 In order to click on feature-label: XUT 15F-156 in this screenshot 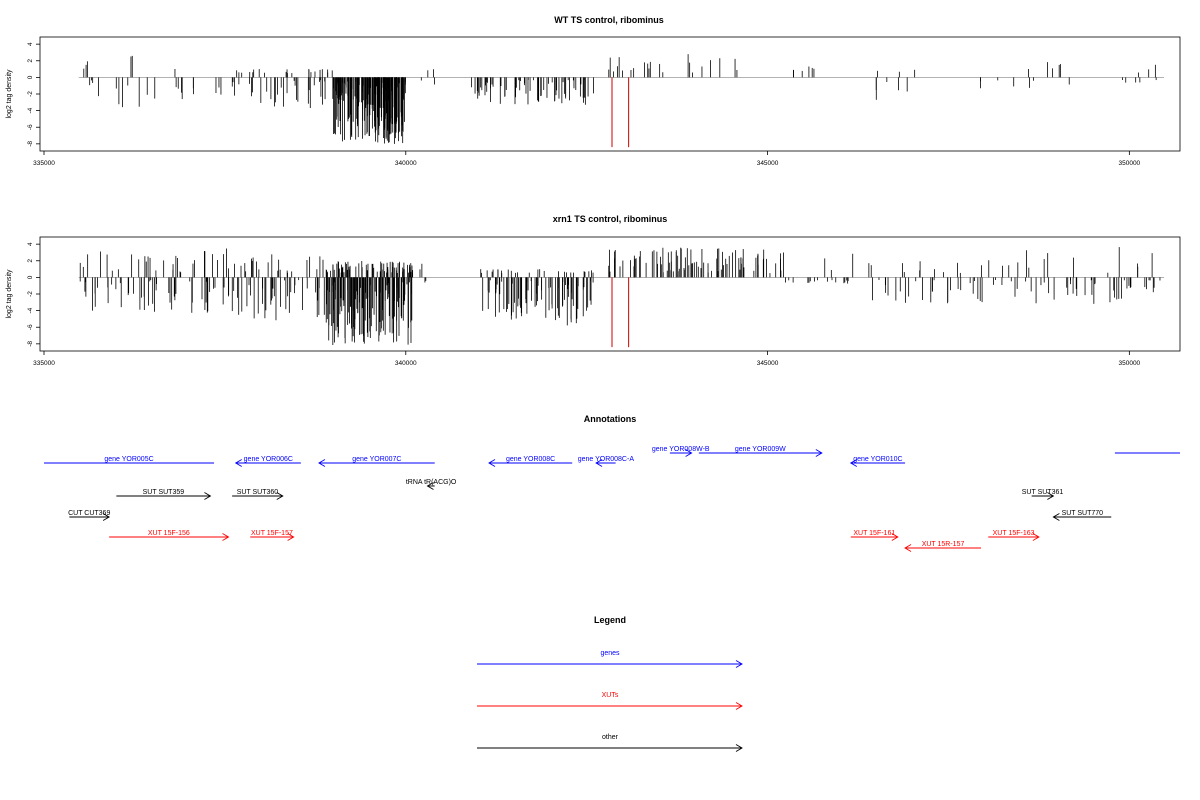, I will do `click(169, 533)`.